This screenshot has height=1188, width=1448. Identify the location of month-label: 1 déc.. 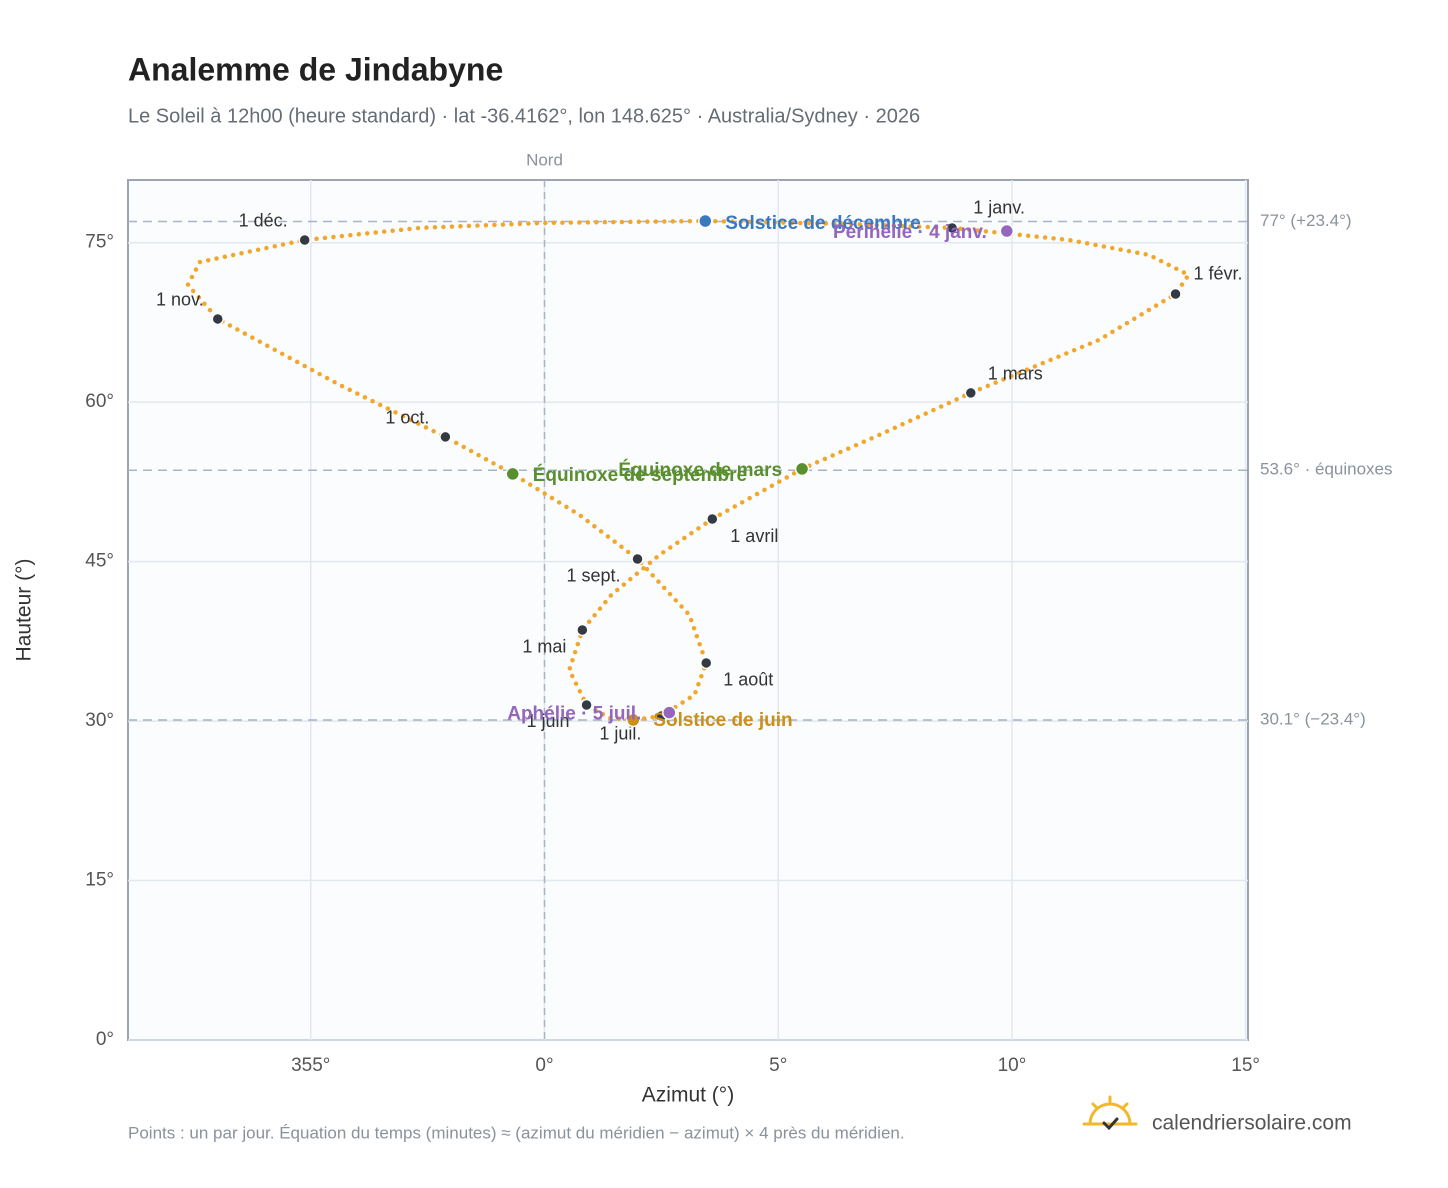
(263, 221).